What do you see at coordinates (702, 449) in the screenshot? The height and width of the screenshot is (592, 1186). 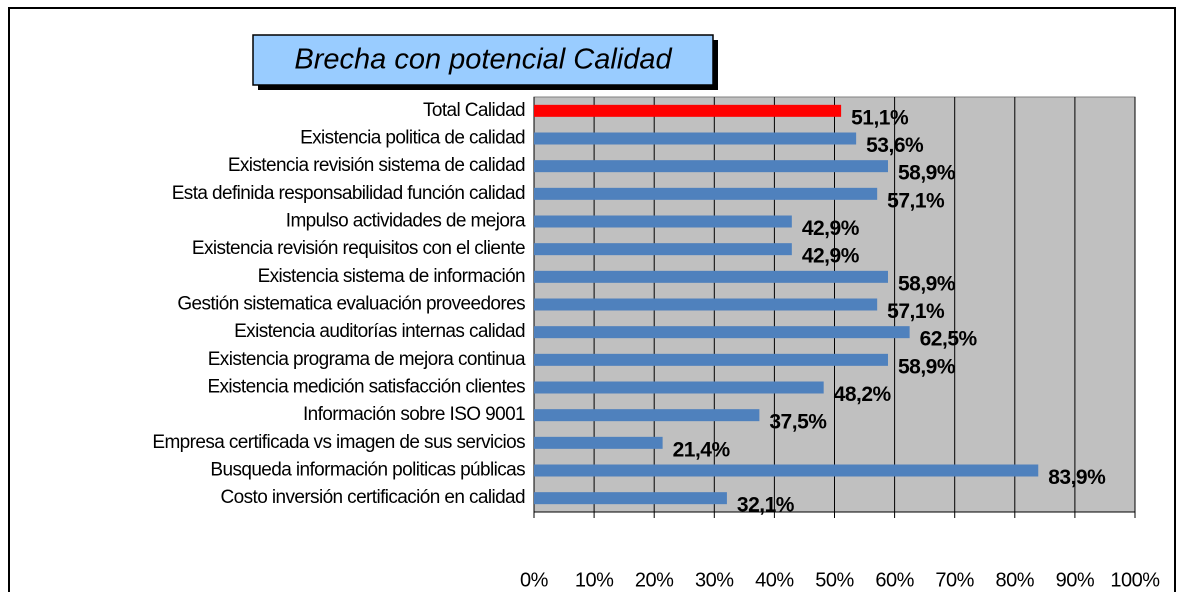 I see `value-label: 21,4%` at bounding box center [702, 449].